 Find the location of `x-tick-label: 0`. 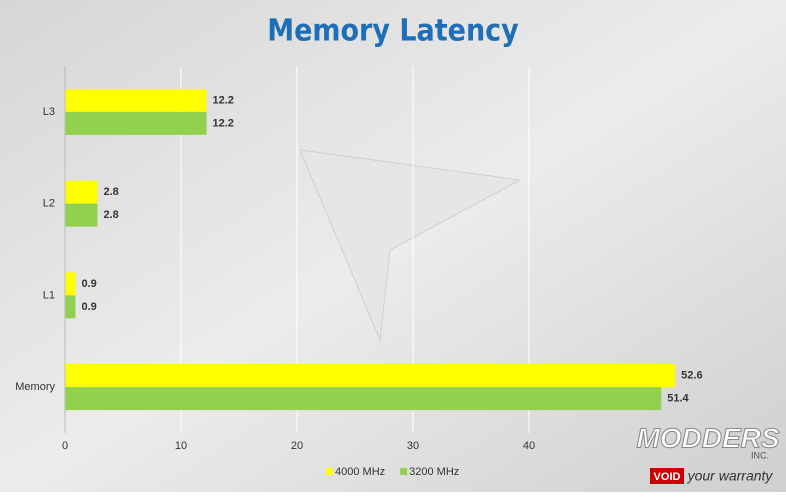

x-tick-label: 0 is located at coordinates (65, 446).